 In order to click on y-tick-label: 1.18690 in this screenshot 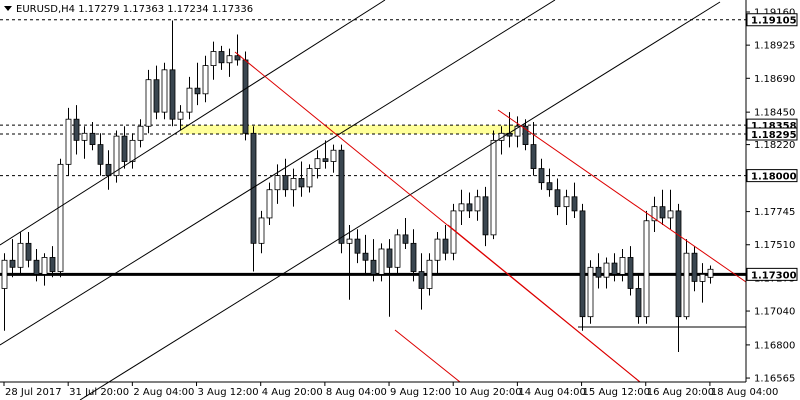, I will do `click(774, 79)`.